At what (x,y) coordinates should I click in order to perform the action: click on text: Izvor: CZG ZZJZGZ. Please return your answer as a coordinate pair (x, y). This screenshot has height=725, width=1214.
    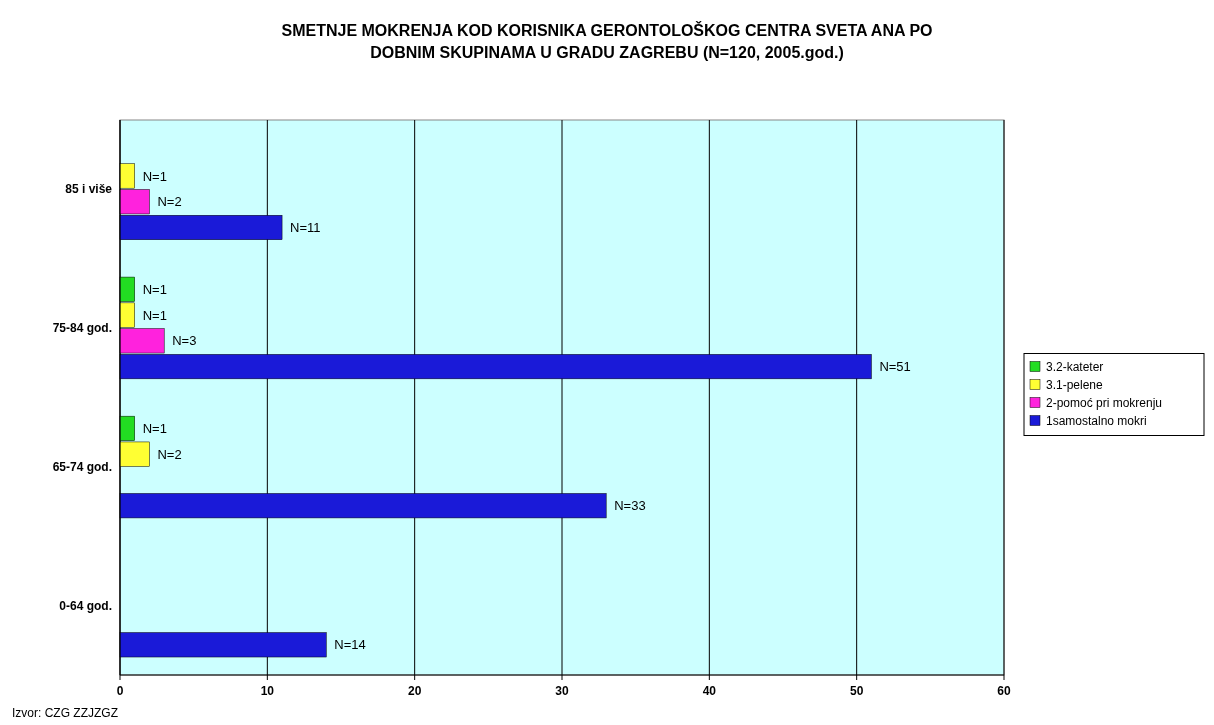
    Looking at the image, I should click on (65, 713).